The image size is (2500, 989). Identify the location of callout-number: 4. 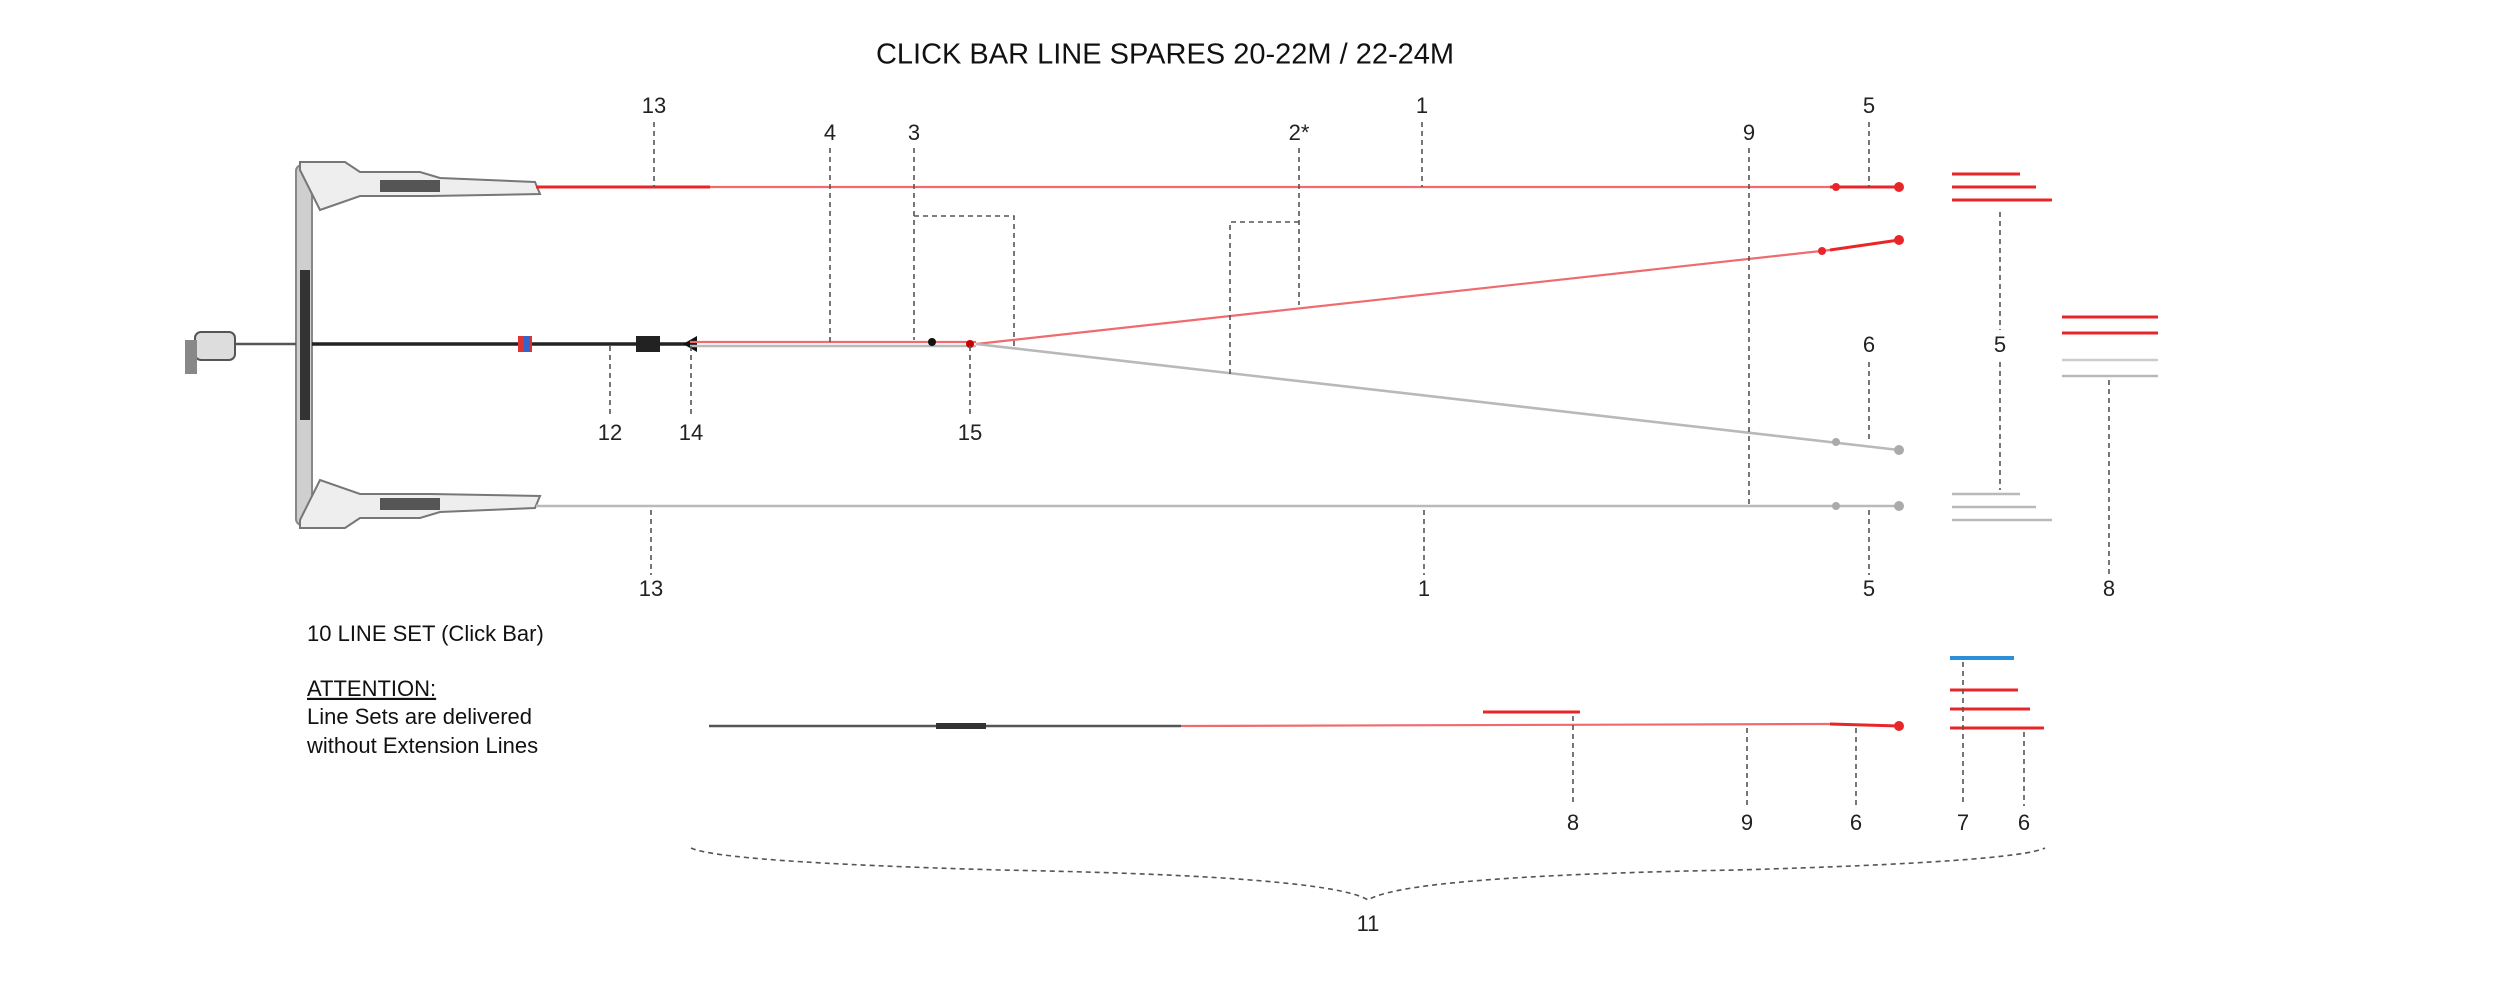
(830, 132).